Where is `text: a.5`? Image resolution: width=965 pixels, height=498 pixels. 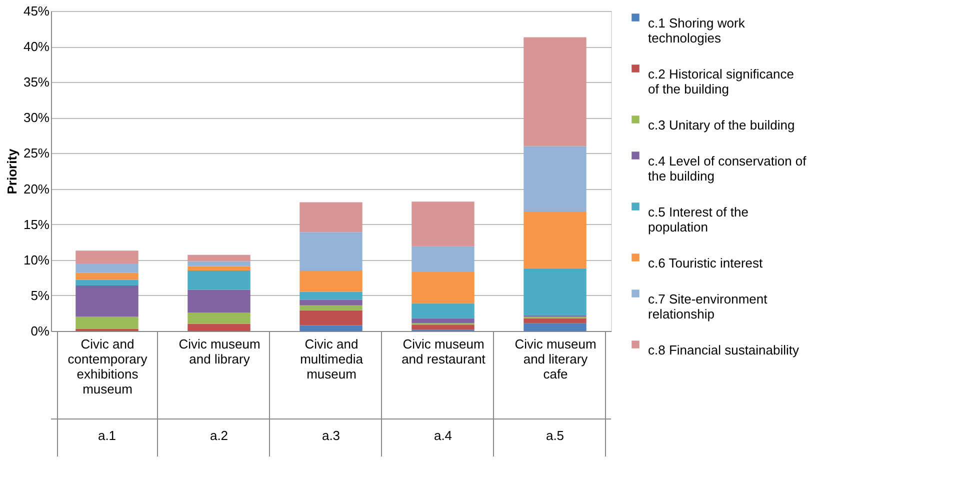 text: a.5 is located at coordinates (555, 435).